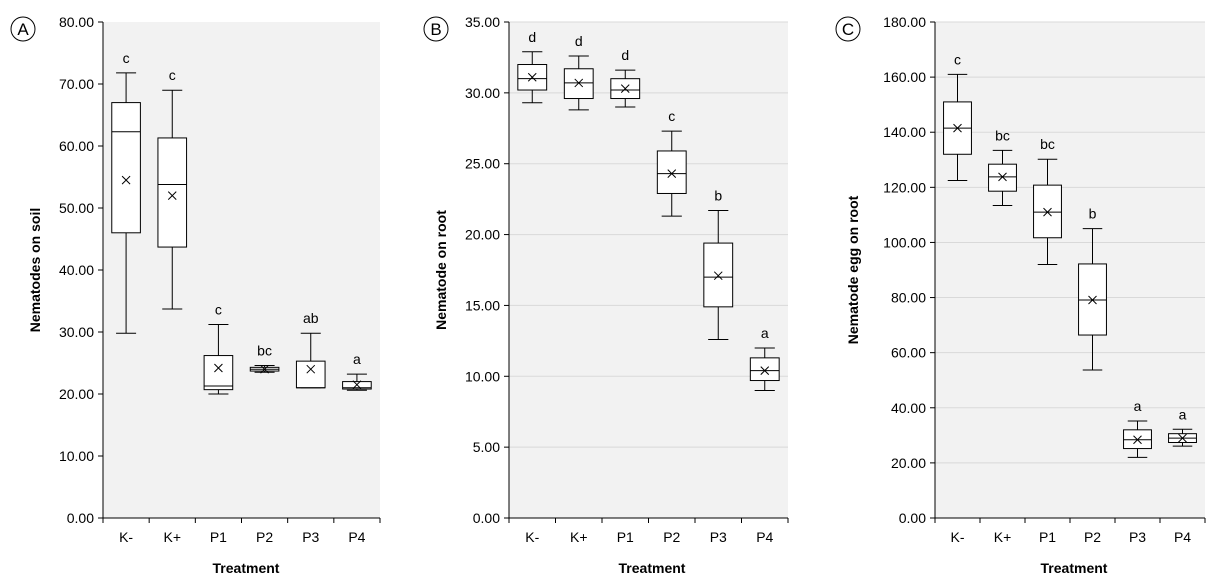 This screenshot has width=1209, height=579. Describe the element at coordinates (1074, 568) in the screenshot. I see `x-axis-title-c: Treatment` at that location.